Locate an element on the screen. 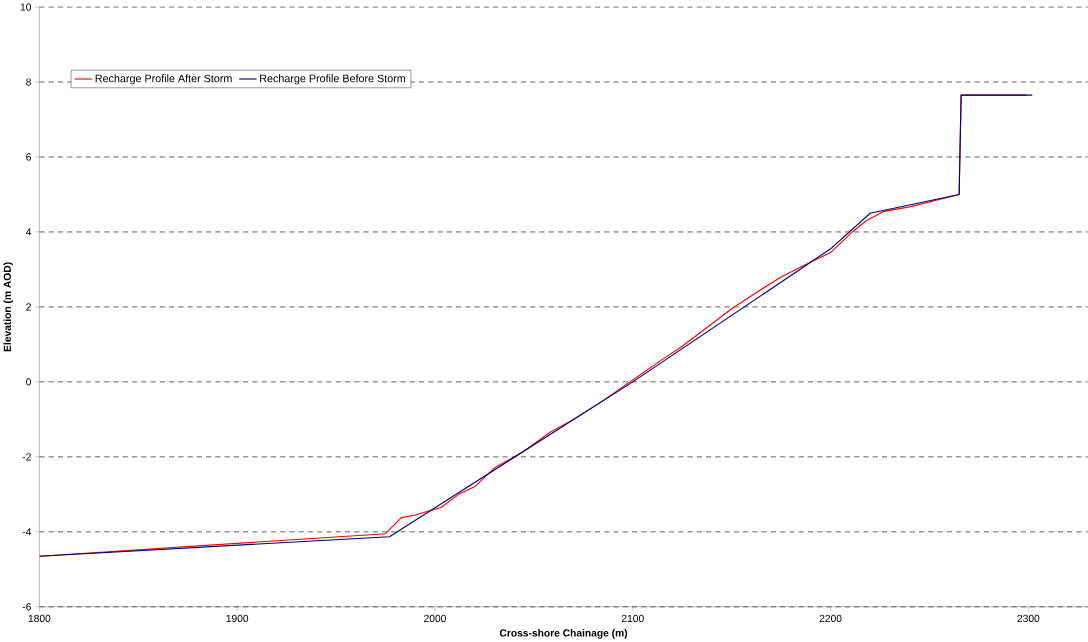 The width and height of the screenshot is (1088, 642). y-tick-label: 8 is located at coordinates (28, 82).